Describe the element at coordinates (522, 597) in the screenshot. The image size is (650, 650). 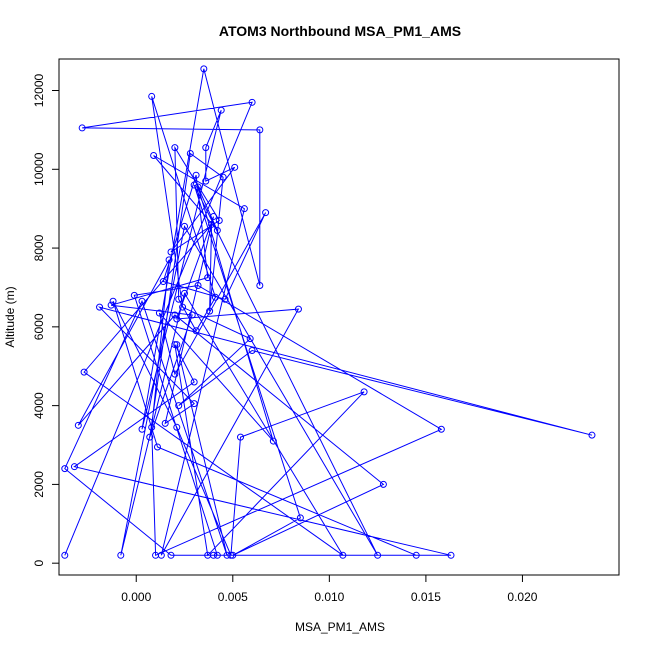
I see `x-tick-label: 0.020` at that location.